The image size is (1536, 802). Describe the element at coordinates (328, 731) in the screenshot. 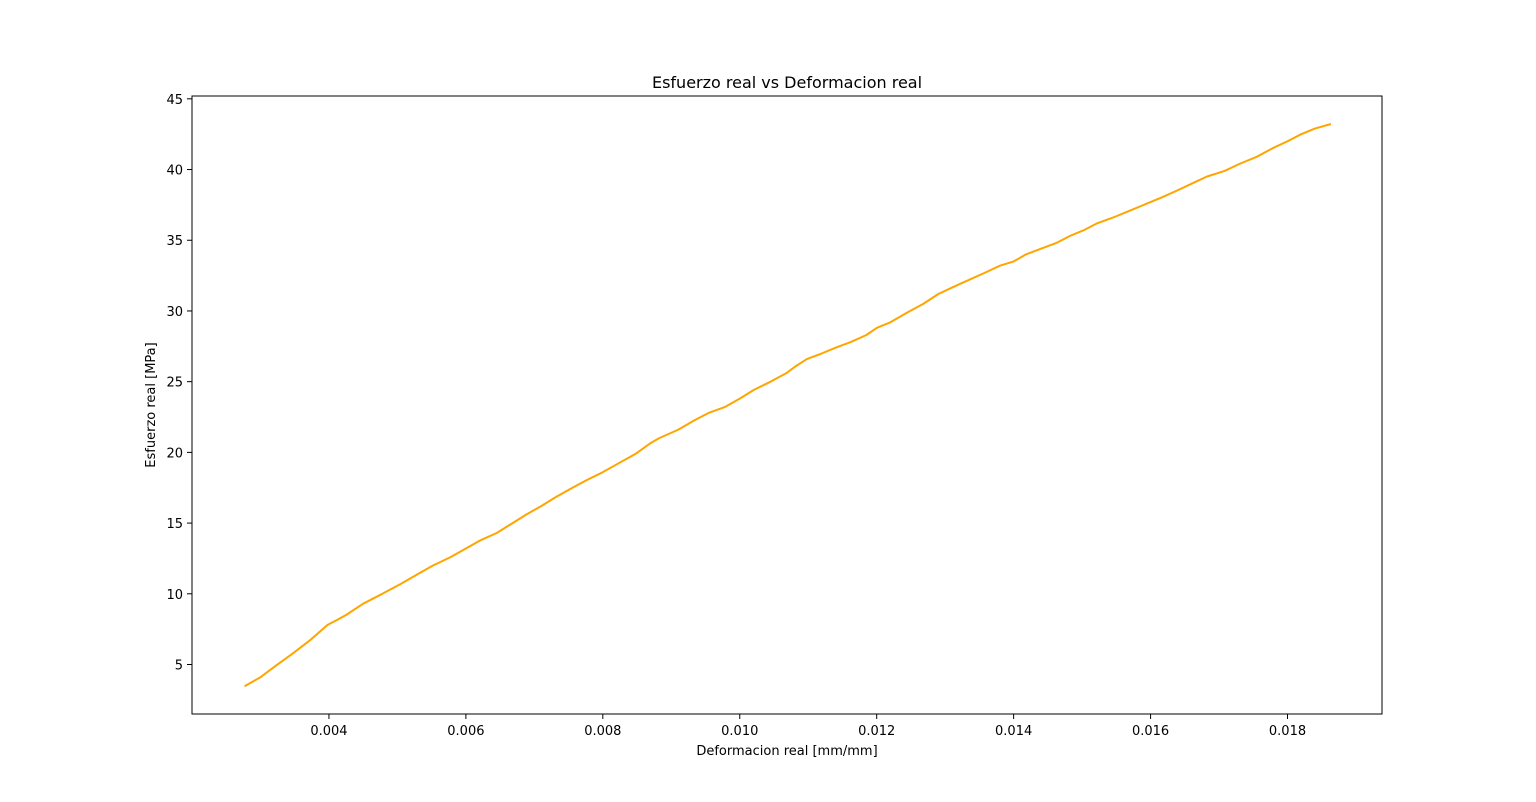

I see `x-tick-label: 0.004` at that location.